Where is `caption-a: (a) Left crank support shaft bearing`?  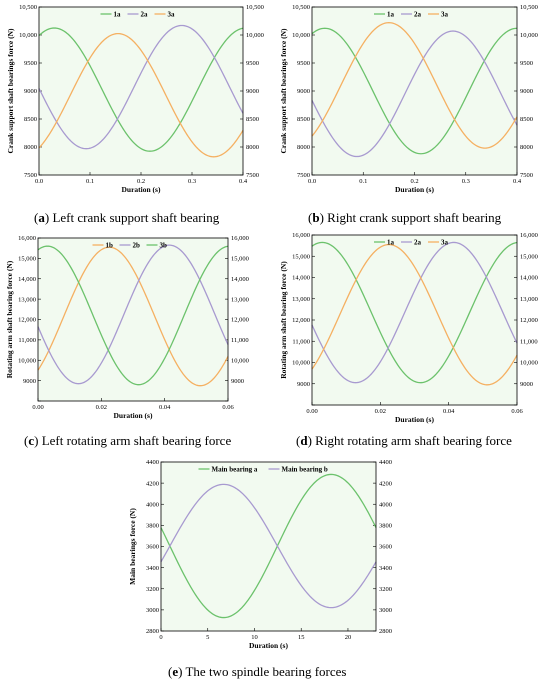 caption-a: (a) Left crank support shaft bearing is located at coordinates (127, 217).